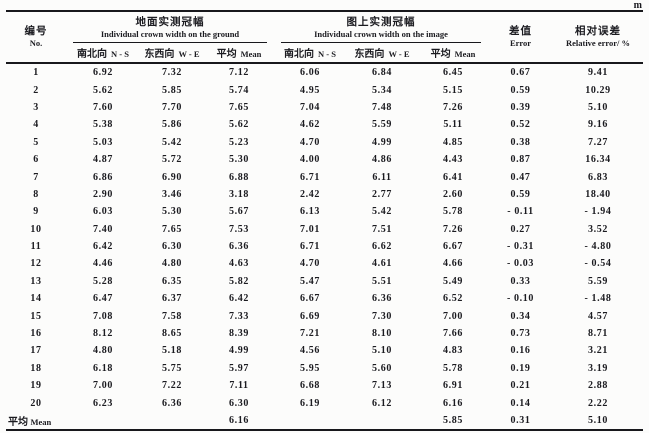 Image resolution: width=649 pixels, height=433 pixels. Describe the element at coordinates (172, 351) in the screenshot. I see `ground-we-cell: 5.18` at that location.